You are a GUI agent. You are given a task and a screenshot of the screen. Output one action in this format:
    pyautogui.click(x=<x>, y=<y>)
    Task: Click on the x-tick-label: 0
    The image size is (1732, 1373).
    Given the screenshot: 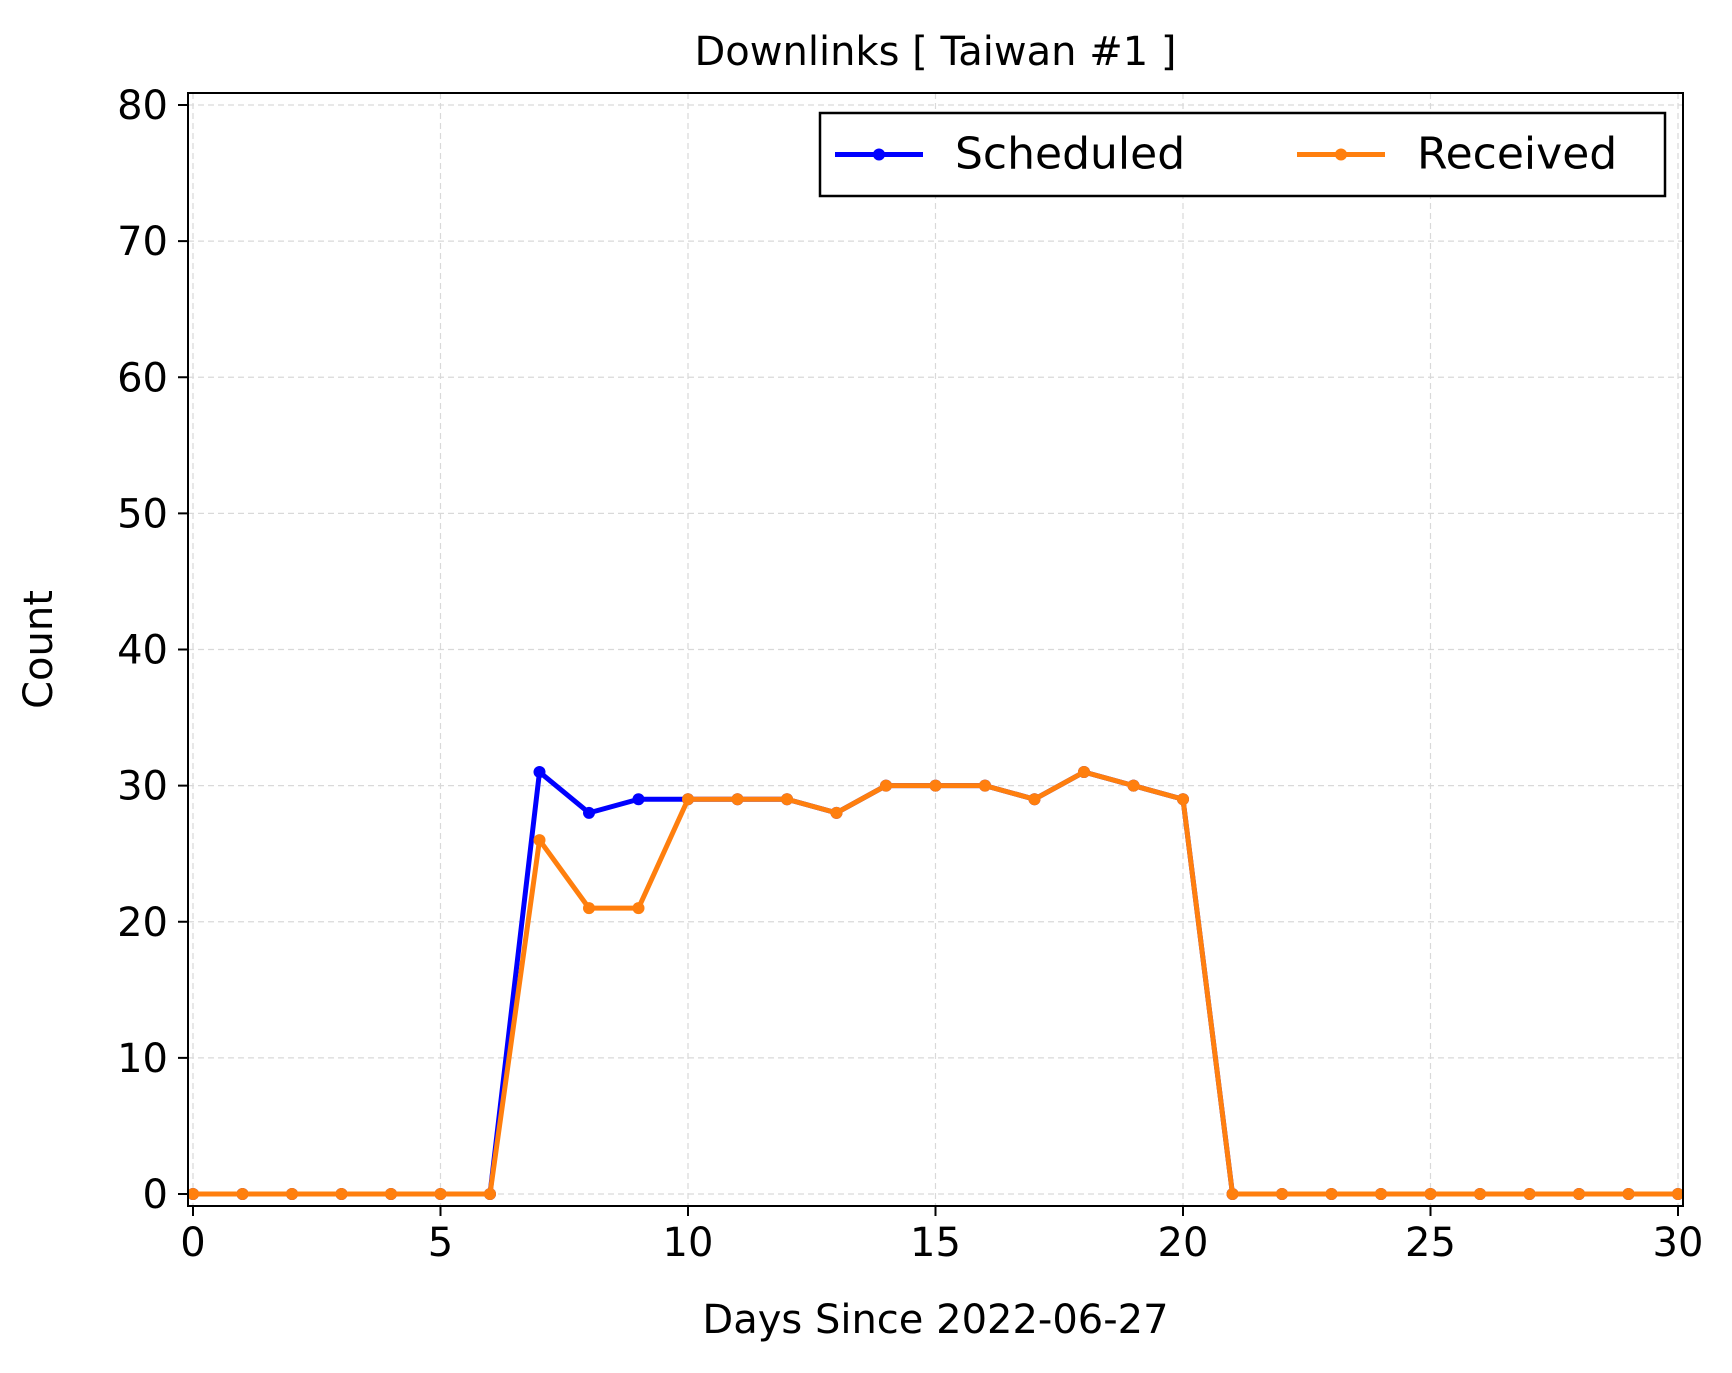 What is the action you would take?
    pyautogui.click(x=192, y=1243)
    